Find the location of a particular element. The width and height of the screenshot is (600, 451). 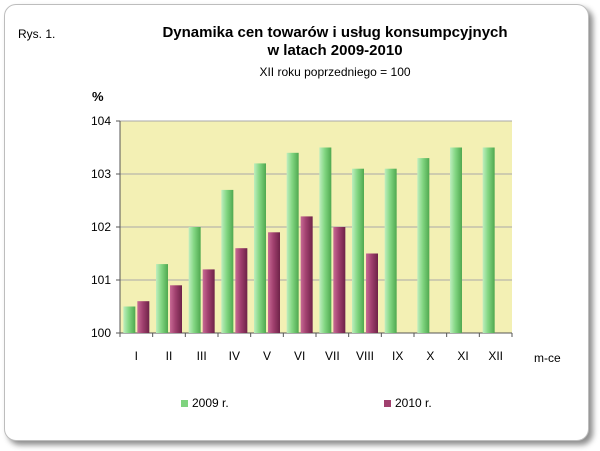

x-tick-label: XI is located at coordinates (462, 356).